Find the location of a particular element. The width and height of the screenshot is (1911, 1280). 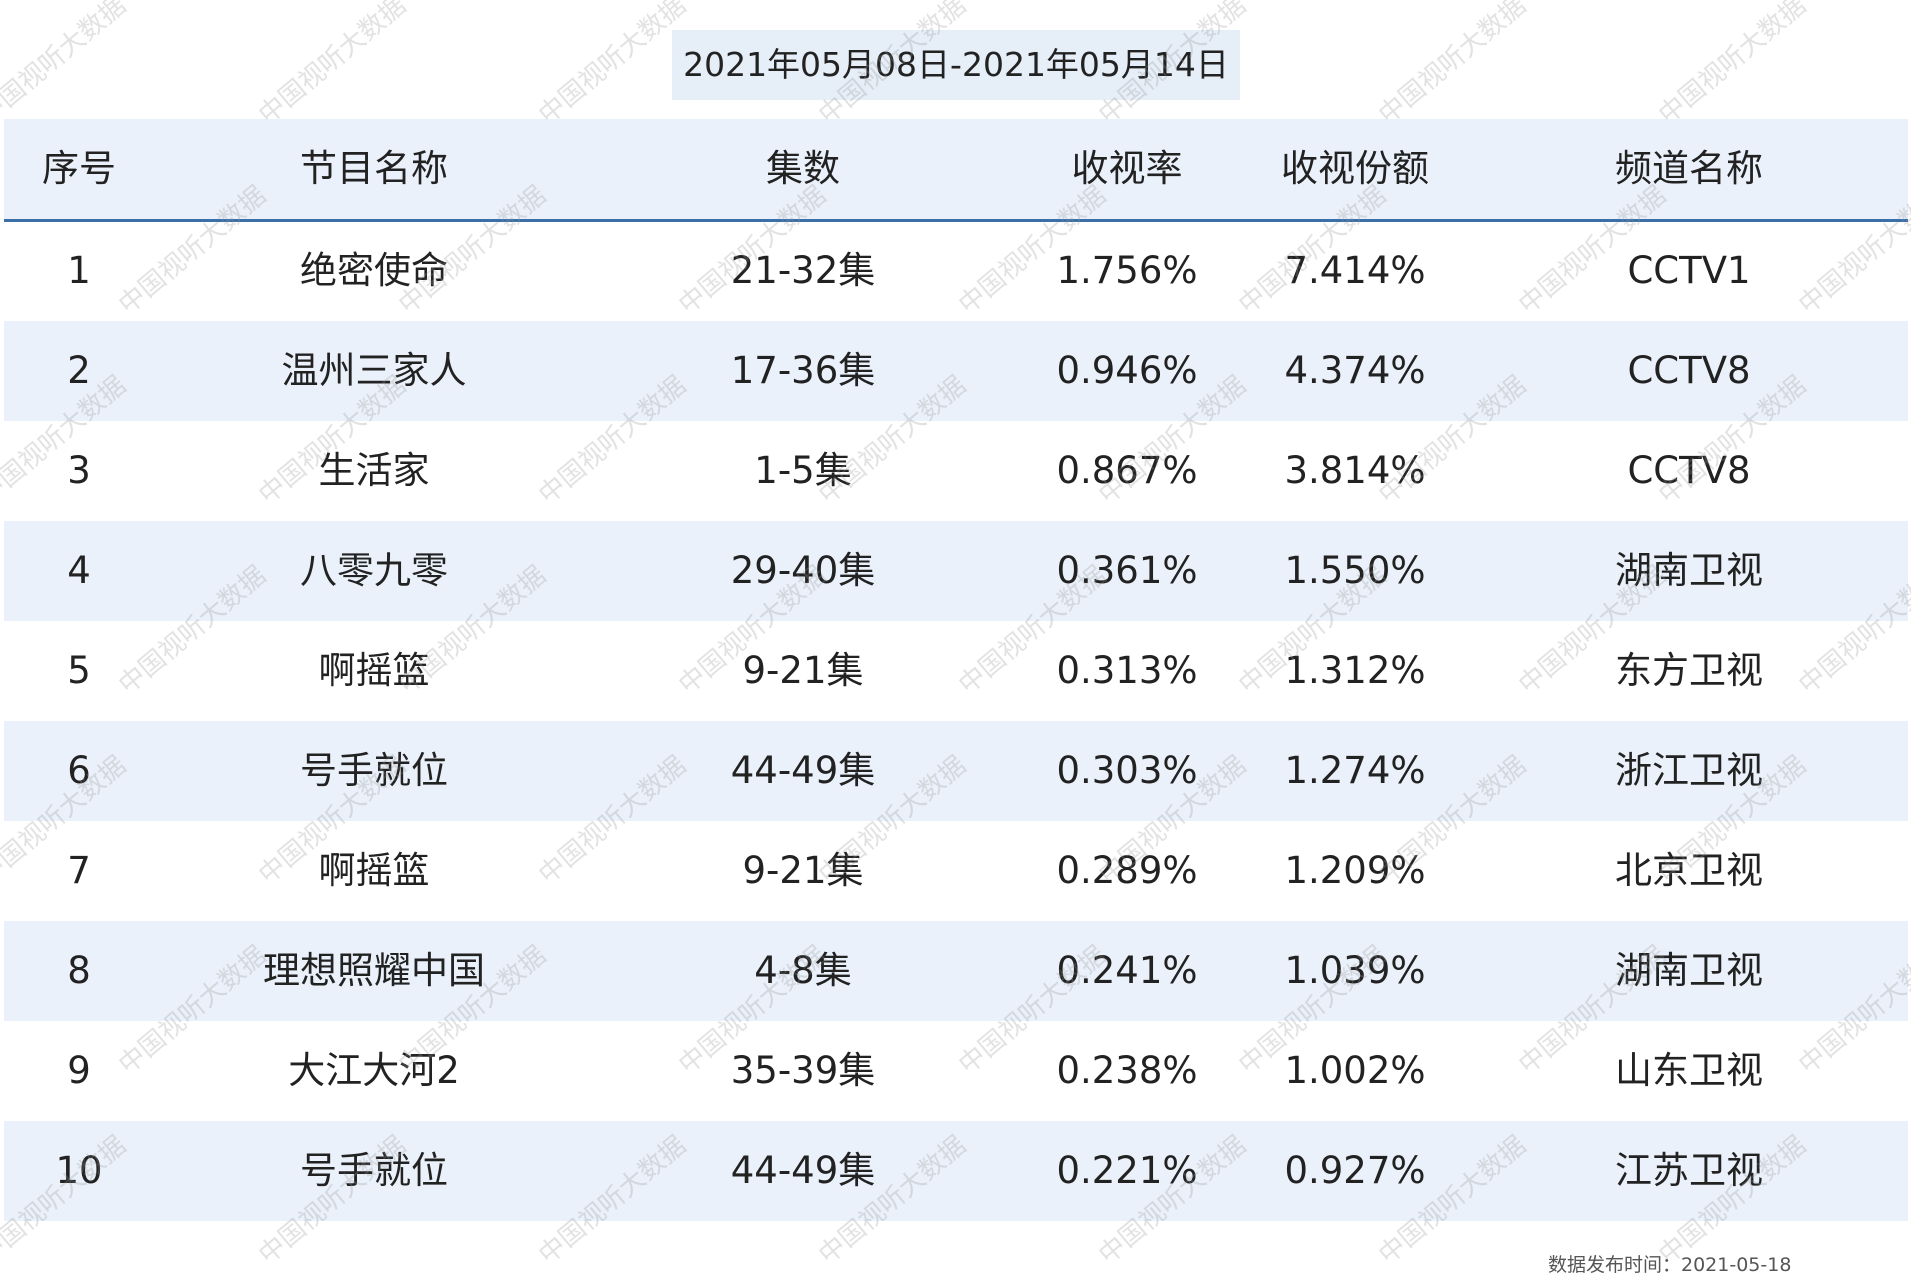

table-cell: 1.002% is located at coordinates (1355, 1070).